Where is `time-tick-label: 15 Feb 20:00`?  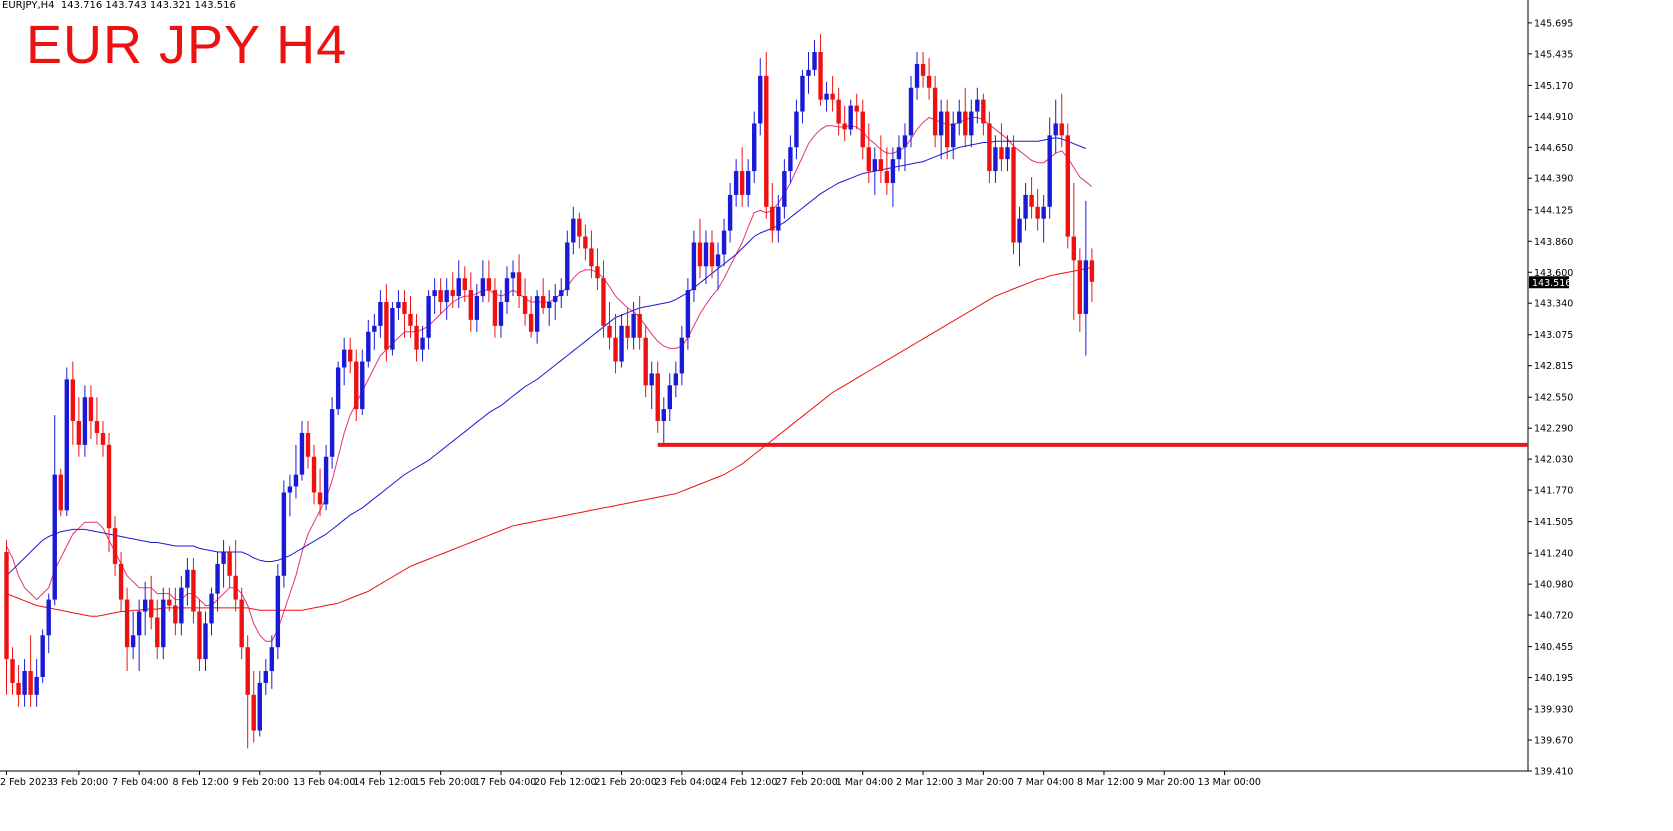 time-tick-label: 15 Feb 20:00 is located at coordinates (445, 782).